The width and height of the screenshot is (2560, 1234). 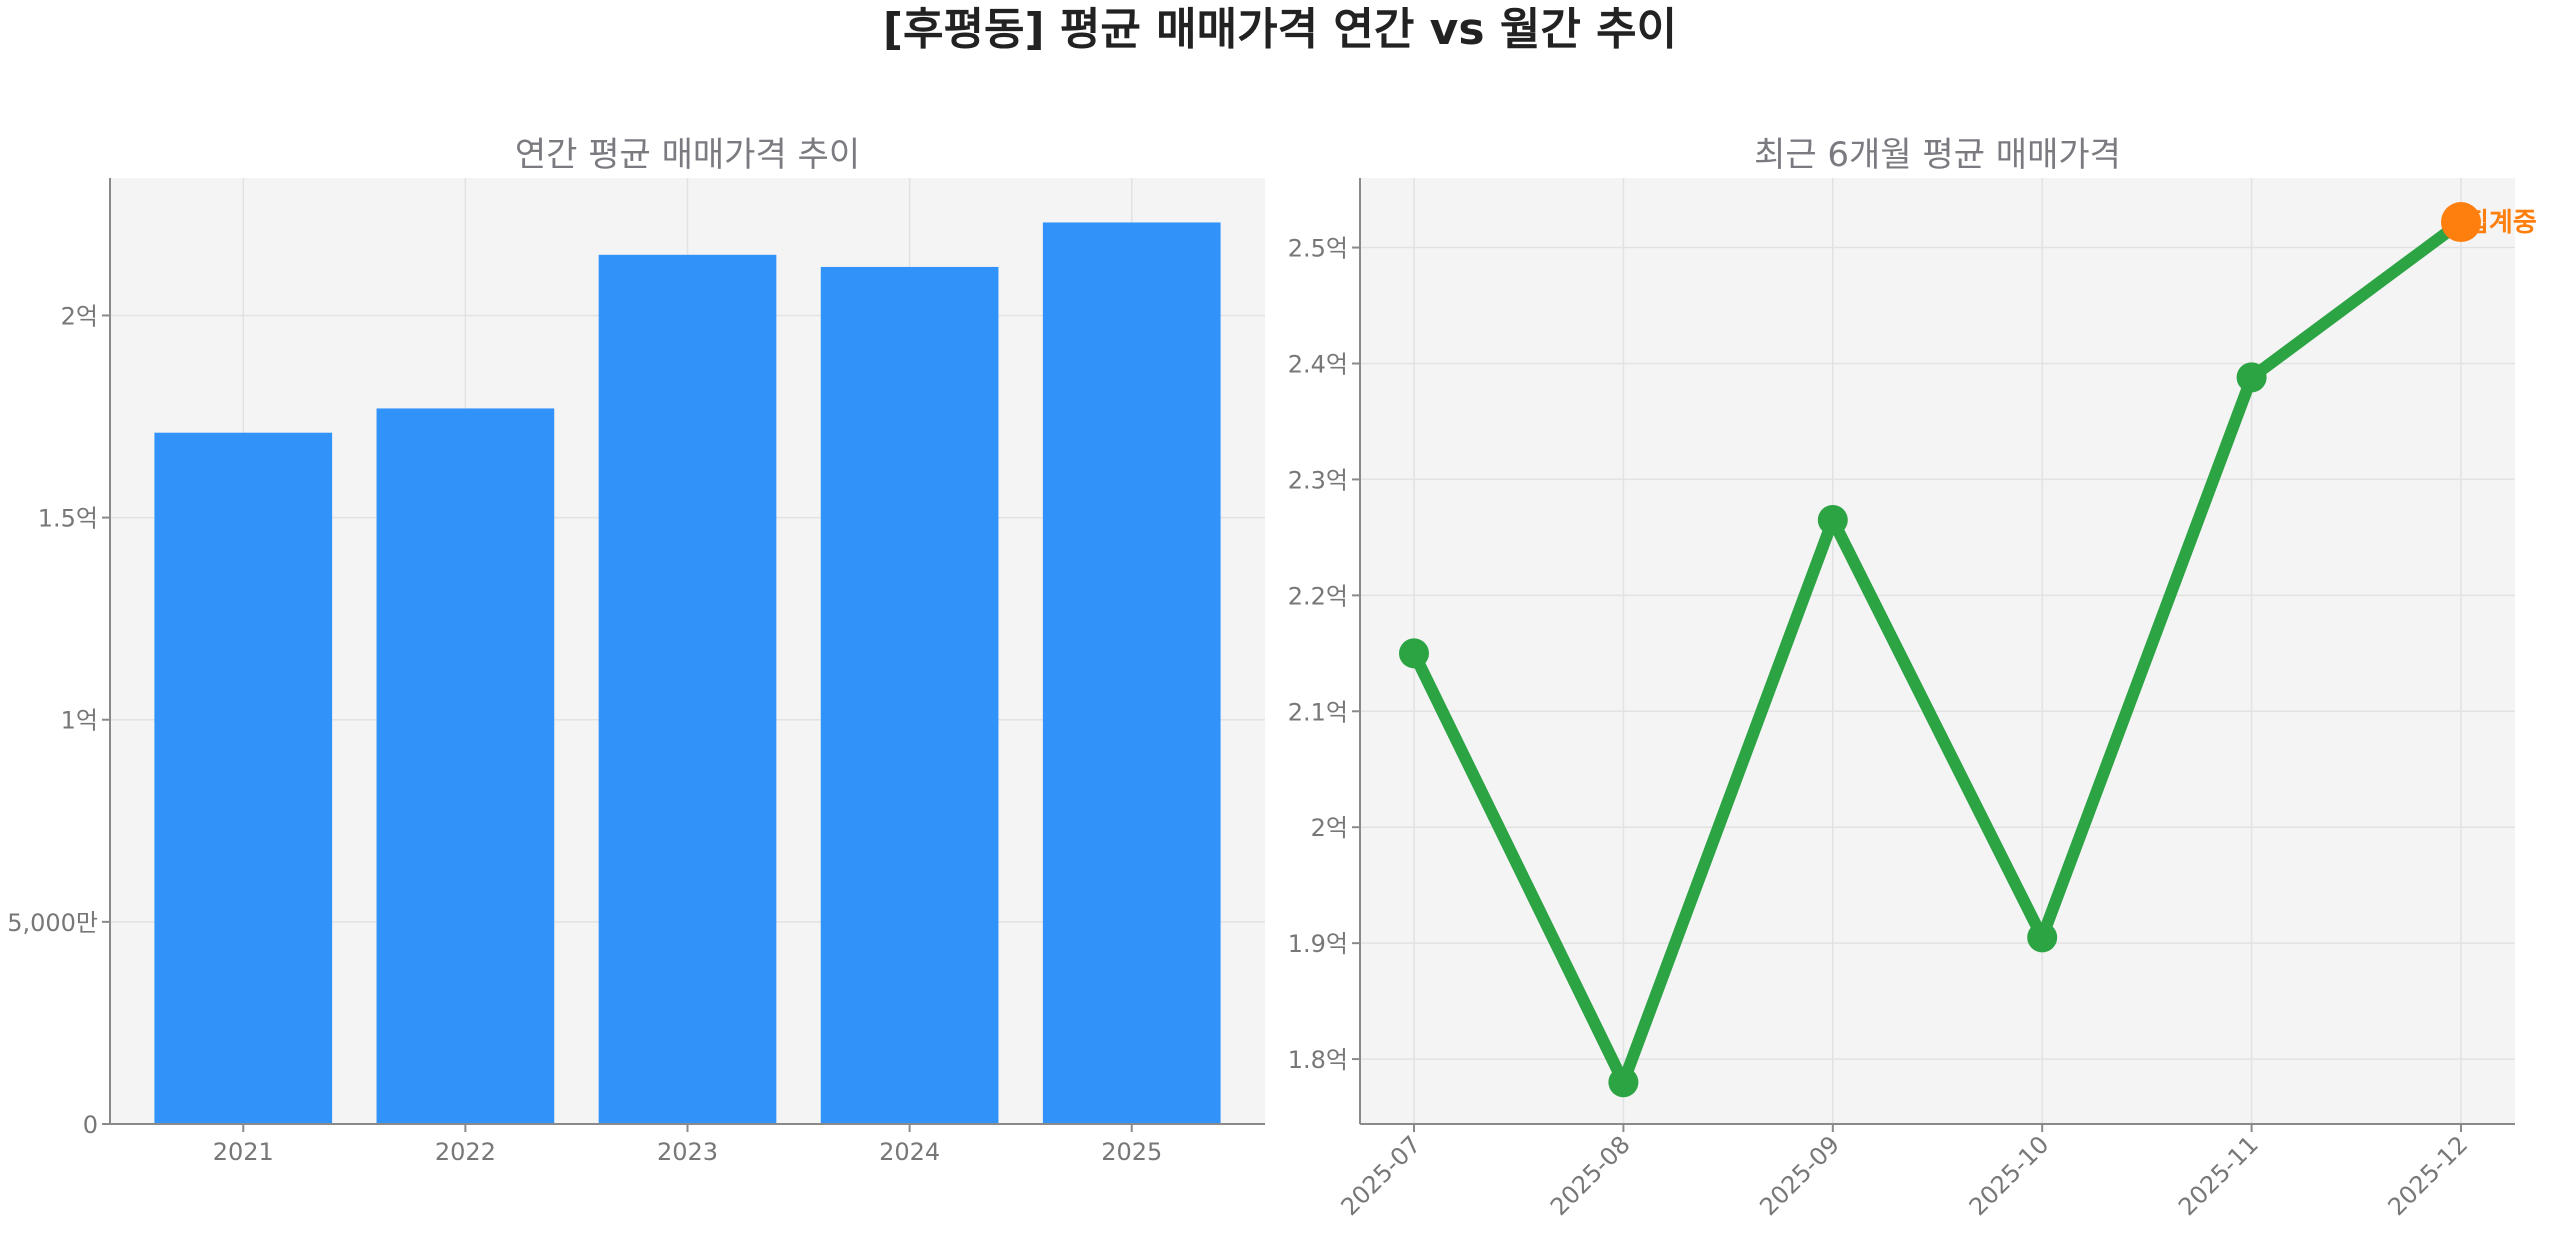 What do you see at coordinates (465, 1152) in the screenshot?
I see `x-tick-label: 2022` at bounding box center [465, 1152].